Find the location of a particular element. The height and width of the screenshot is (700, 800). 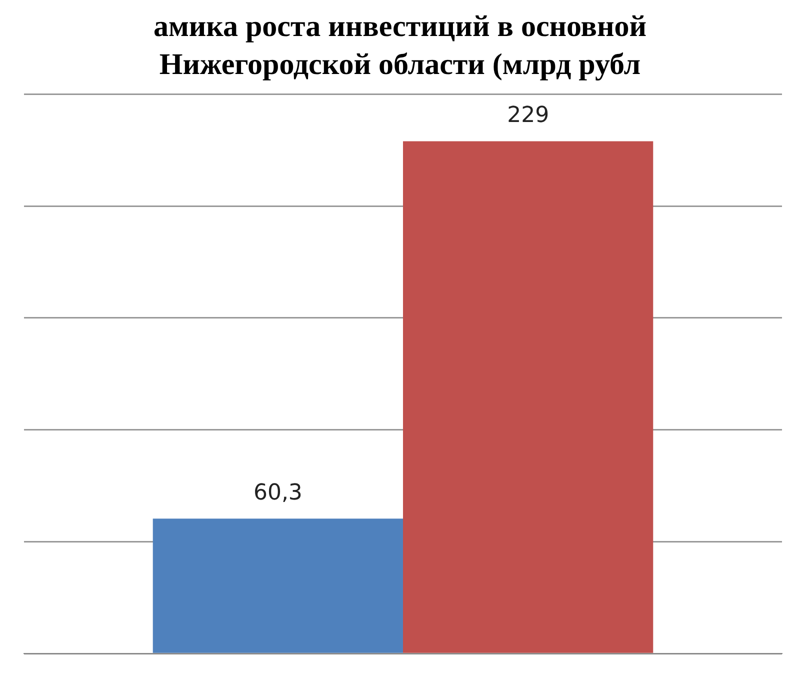

data-label: 60,3 is located at coordinates (277, 493).